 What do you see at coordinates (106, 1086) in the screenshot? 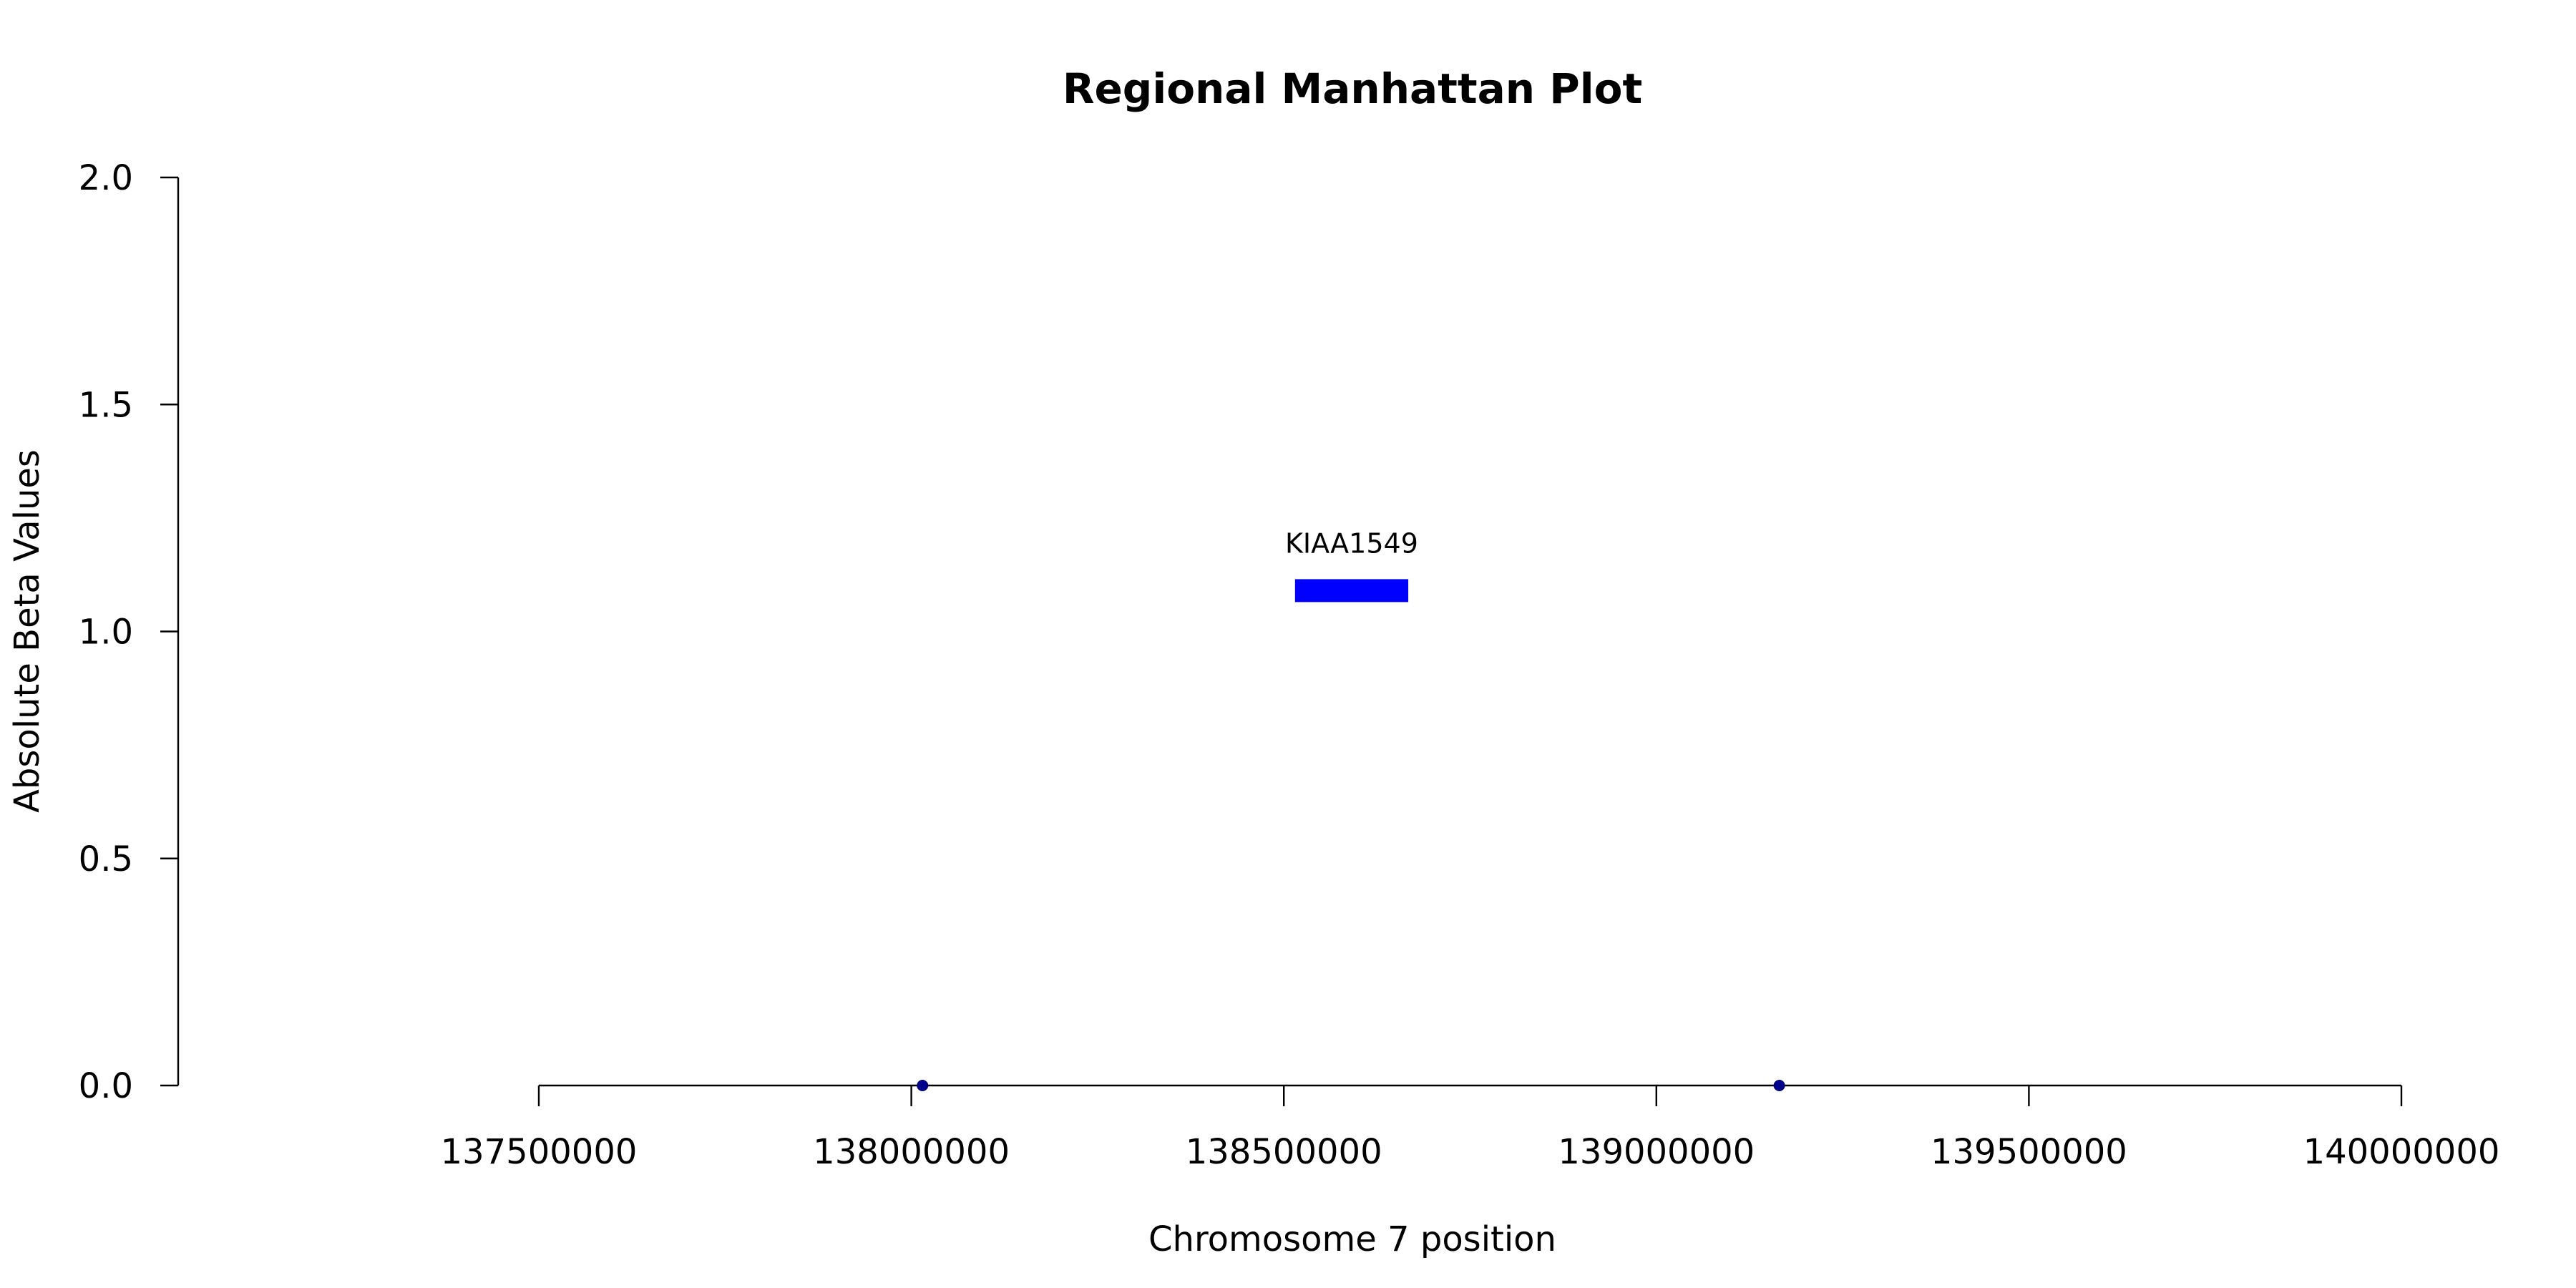
I see `y-tick-label: 0.0` at bounding box center [106, 1086].